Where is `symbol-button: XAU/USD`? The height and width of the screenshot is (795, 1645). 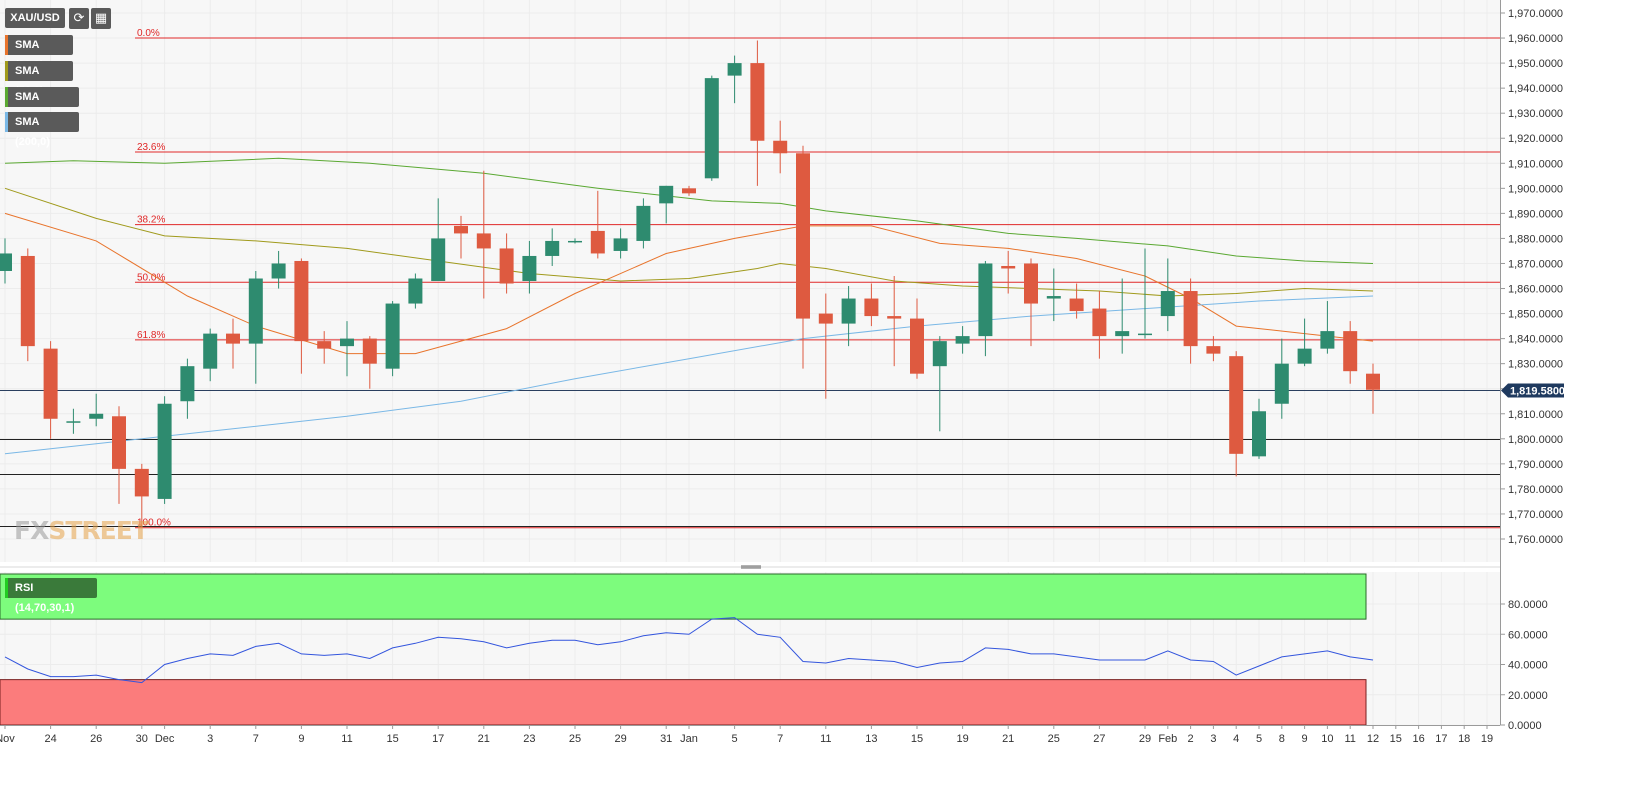 symbol-button: XAU/USD is located at coordinates (35, 18).